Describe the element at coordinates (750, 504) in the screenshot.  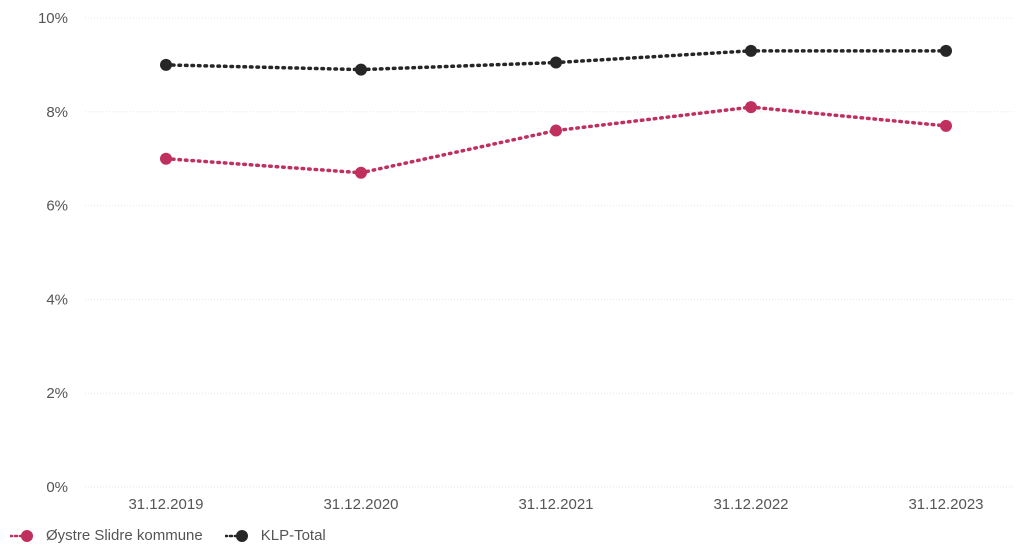
I see `x-tick-label: 31.12.2022` at that location.